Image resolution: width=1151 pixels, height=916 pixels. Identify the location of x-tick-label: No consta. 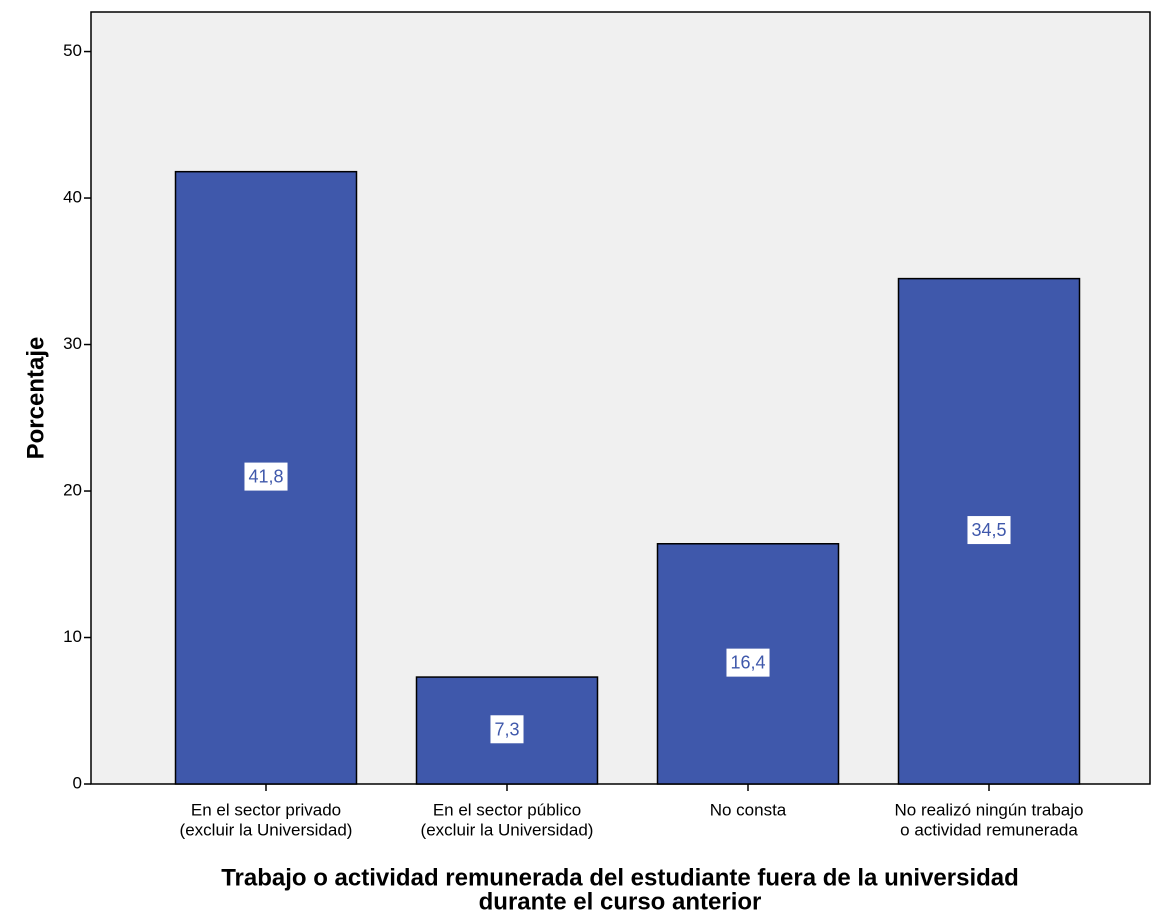
(748, 809).